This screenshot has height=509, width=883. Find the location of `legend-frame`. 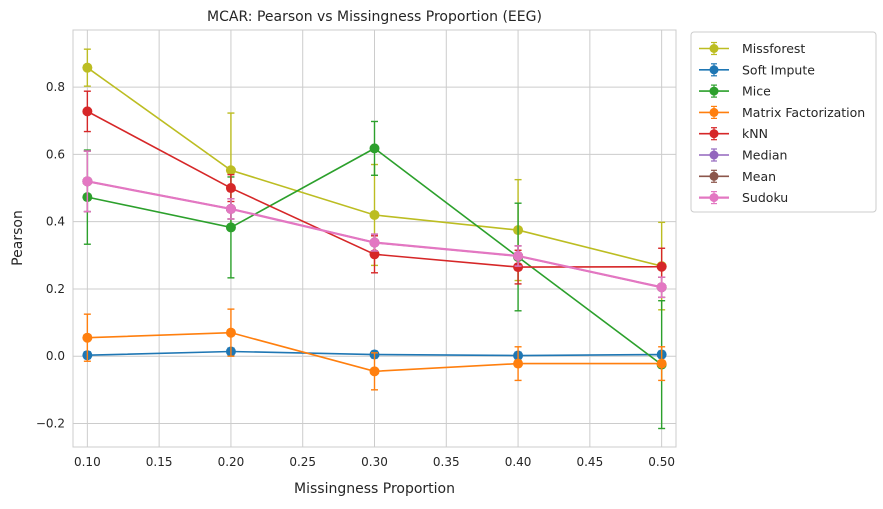

legend-frame is located at coordinates (783, 122).